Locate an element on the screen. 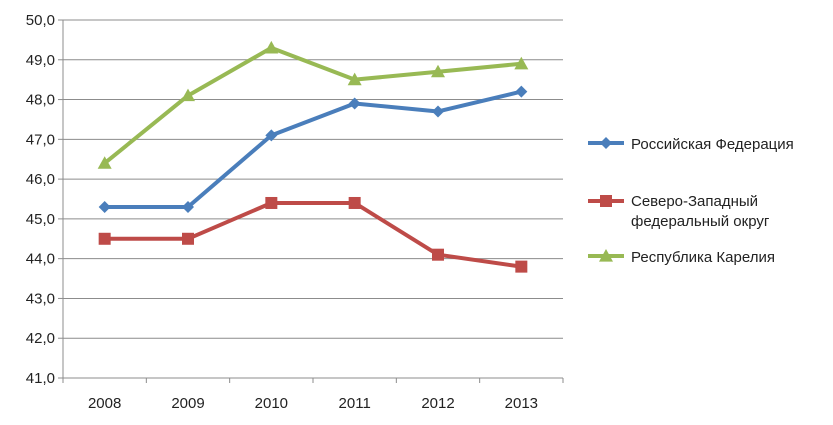  y-tick-label: 50,0 is located at coordinates (40, 20).